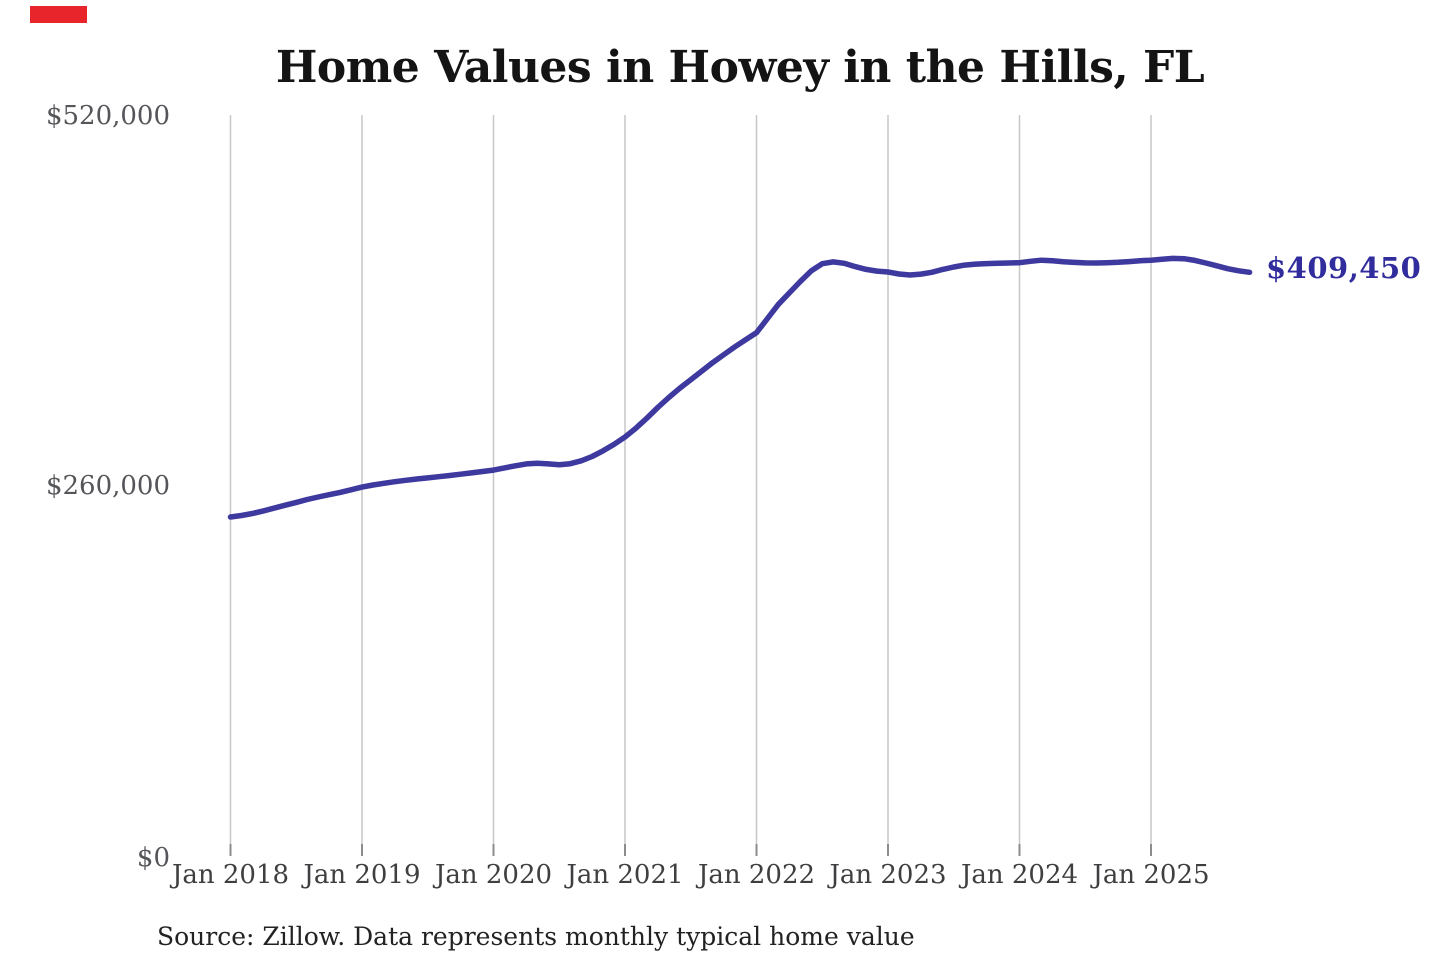 This screenshot has width=1440, height=960. What do you see at coordinates (1344, 268) in the screenshot?
I see `latest-value-label: $409,450` at bounding box center [1344, 268].